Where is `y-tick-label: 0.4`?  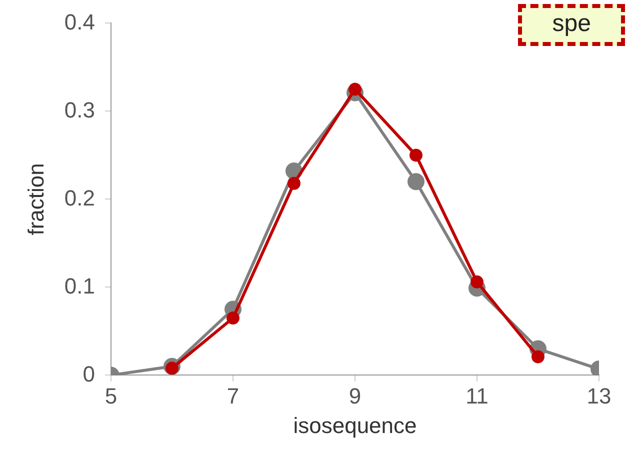 y-tick-label: 0.4 is located at coordinates (79, 21).